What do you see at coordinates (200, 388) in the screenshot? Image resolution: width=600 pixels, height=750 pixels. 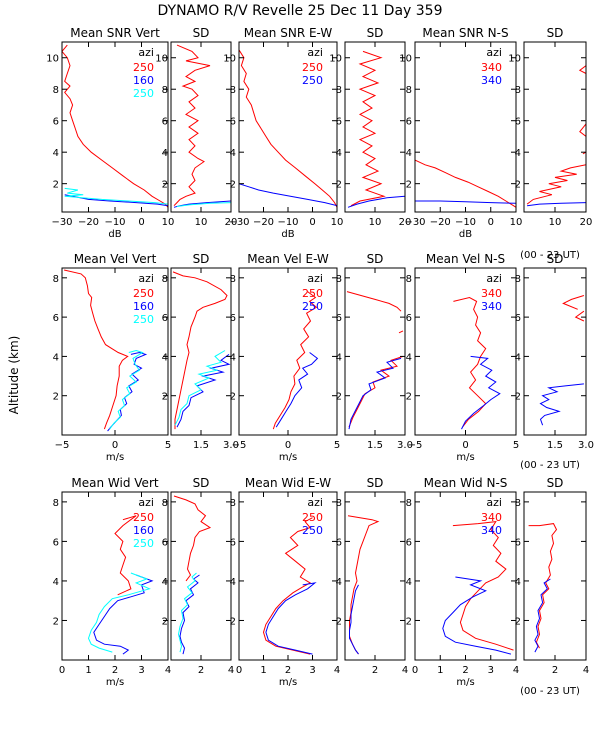 I see `panel-7-series-2-line` at bounding box center [200, 388].